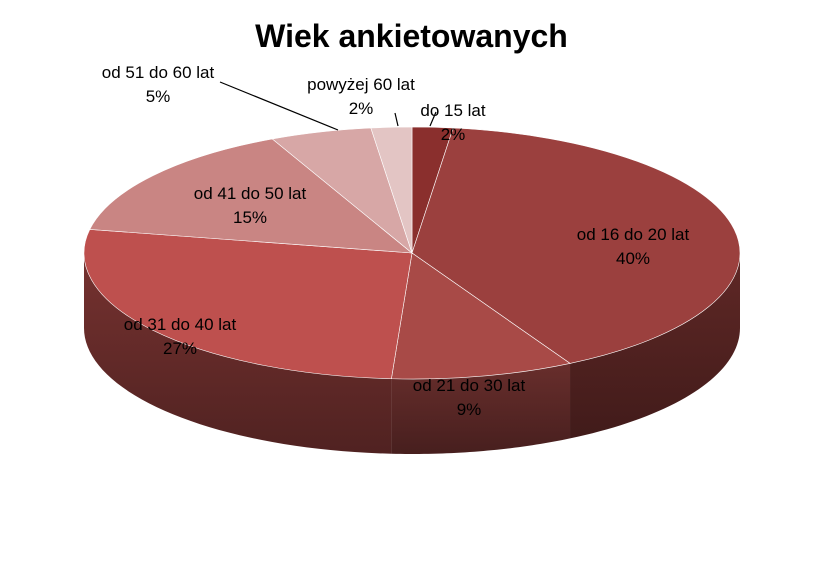  What do you see at coordinates (158, 72) in the screenshot?
I see `slice-label-5: od 51 do 60 lat` at bounding box center [158, 72].